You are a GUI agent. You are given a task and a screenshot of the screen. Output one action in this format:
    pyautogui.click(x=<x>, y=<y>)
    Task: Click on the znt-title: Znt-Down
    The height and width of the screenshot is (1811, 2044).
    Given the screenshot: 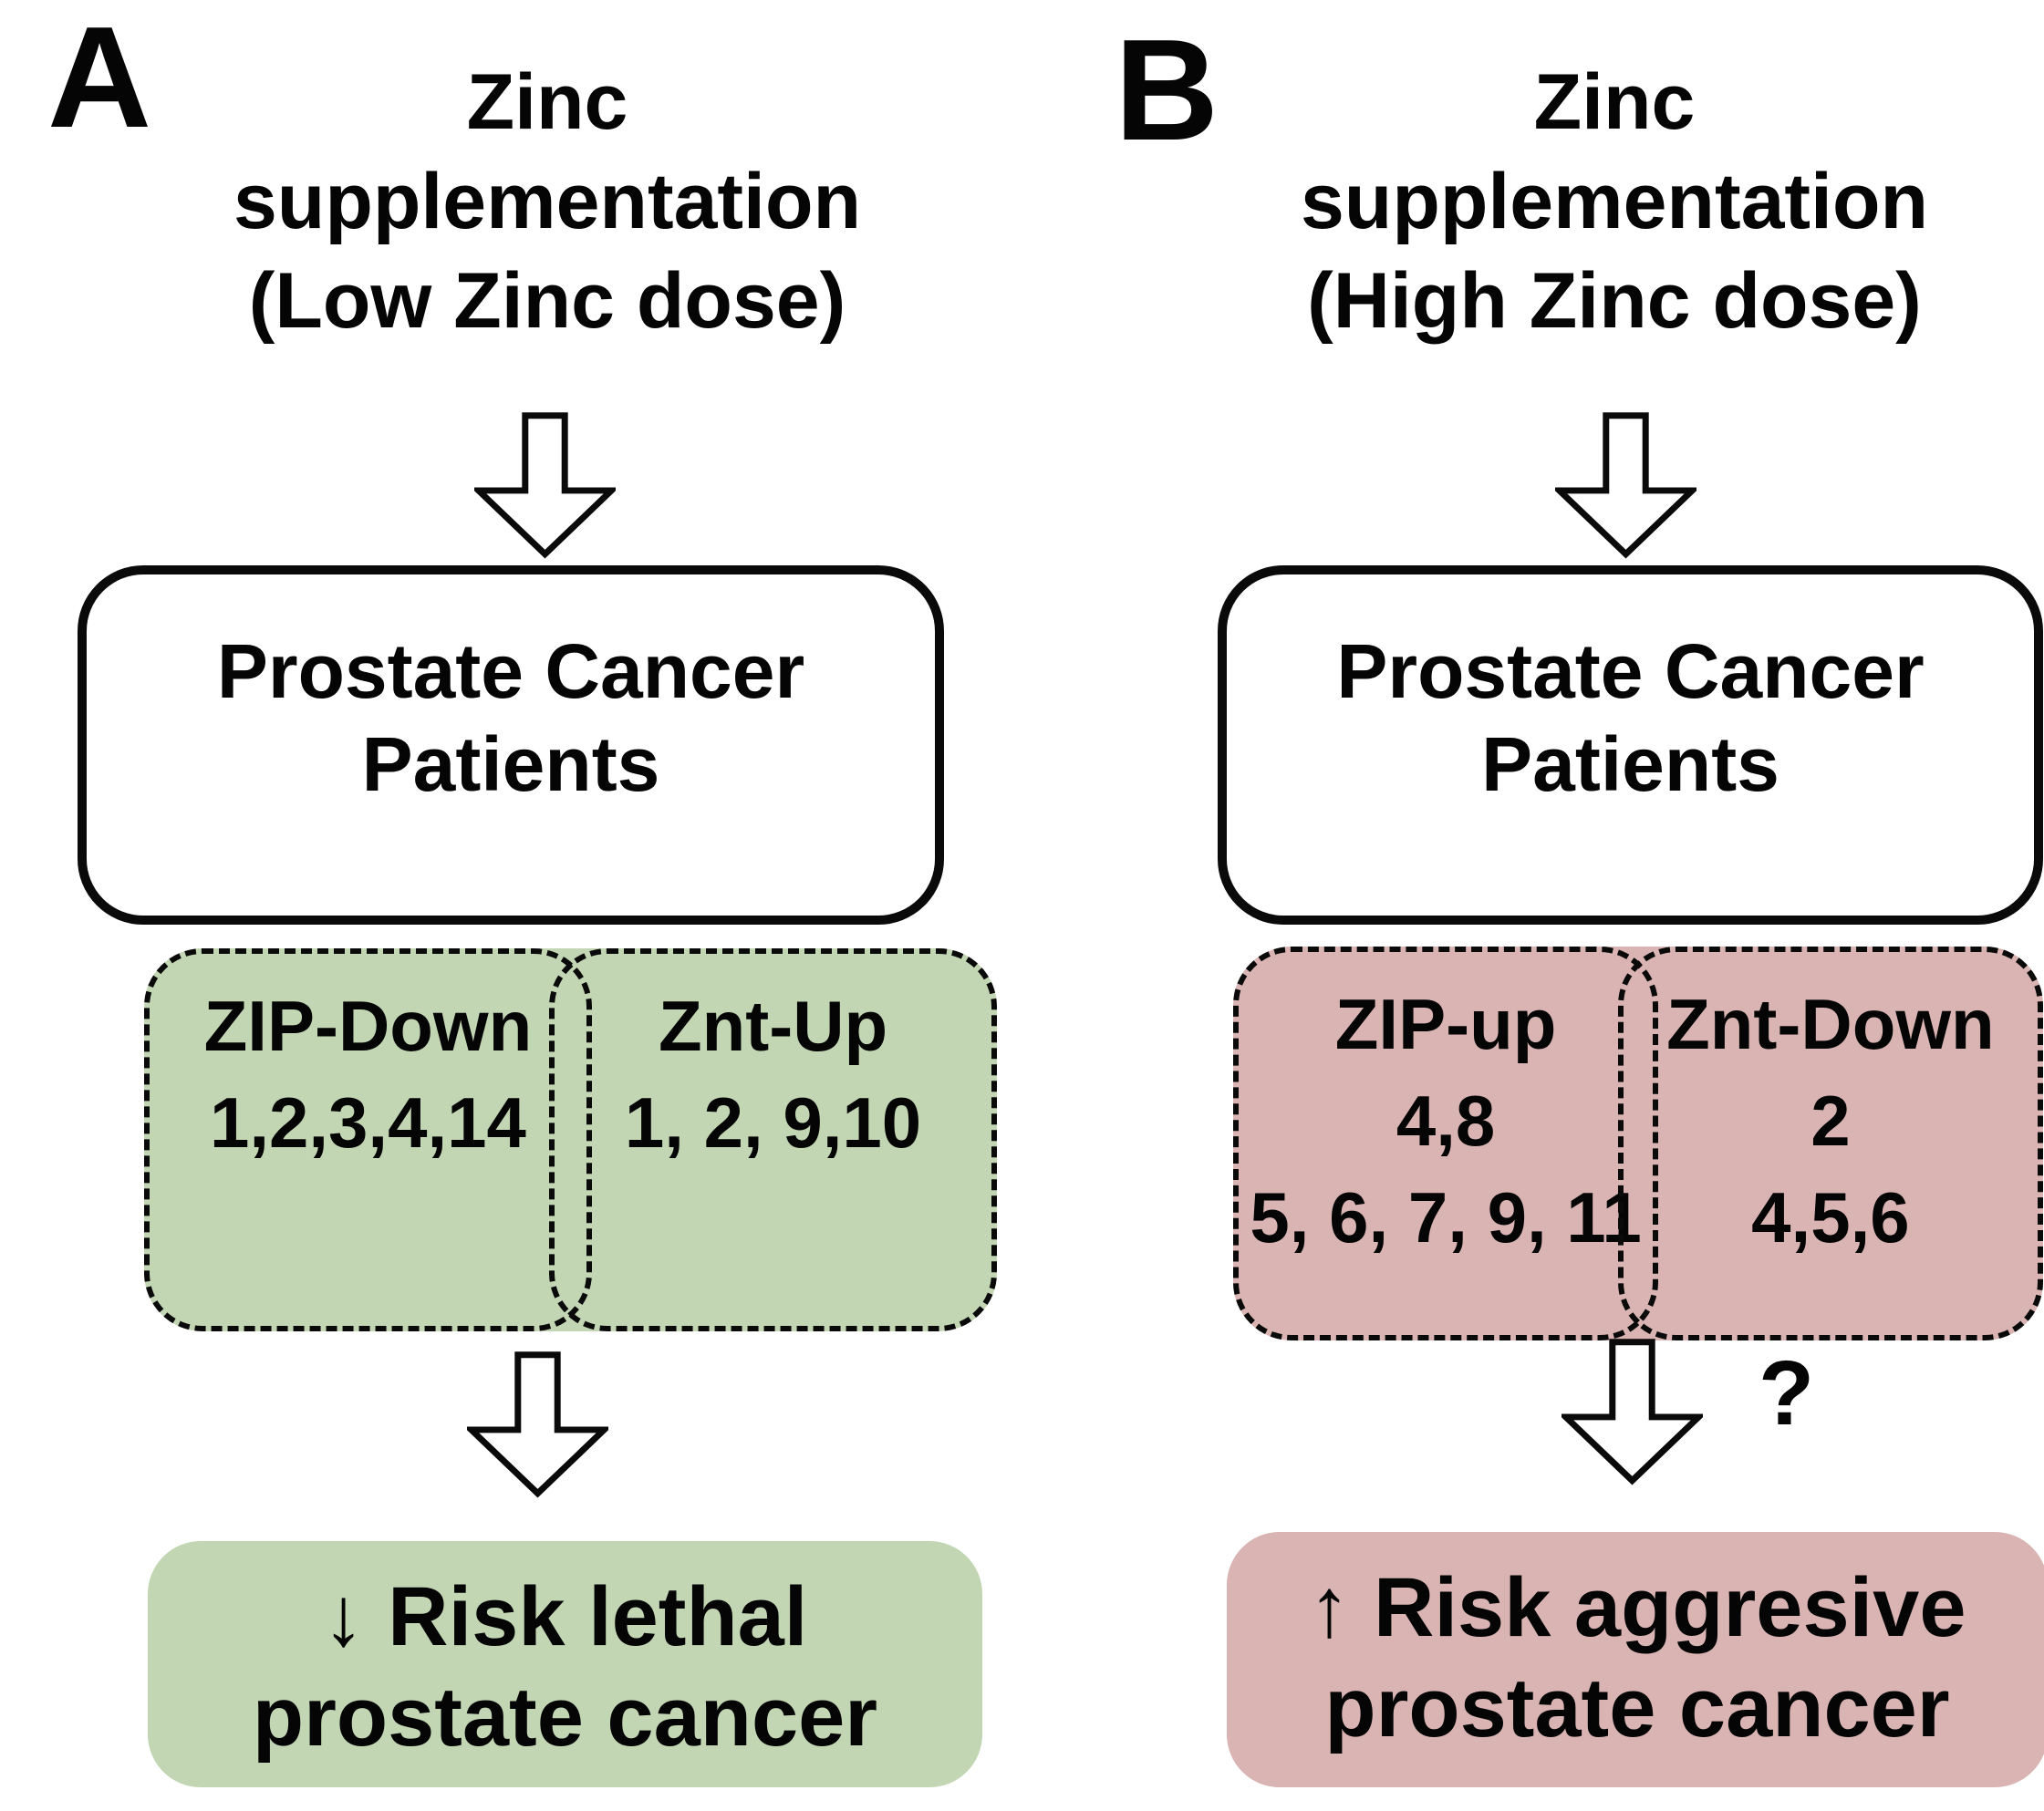 What is the action you would take?
    pyautogui.click(x=1830, y=1024)
    